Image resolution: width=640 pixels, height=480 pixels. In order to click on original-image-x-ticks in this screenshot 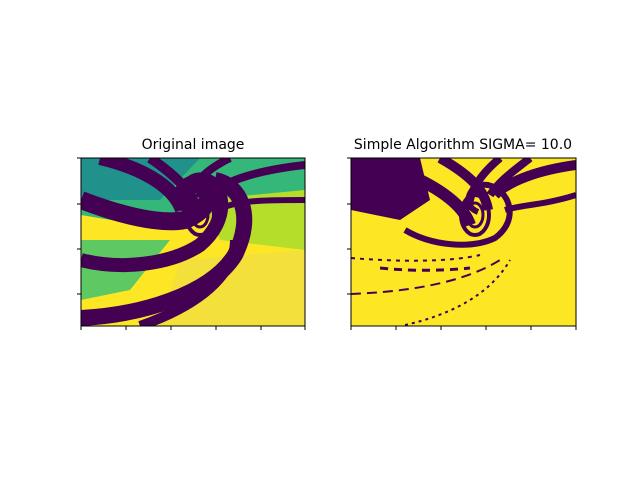, I will do `click(193, 328)`.